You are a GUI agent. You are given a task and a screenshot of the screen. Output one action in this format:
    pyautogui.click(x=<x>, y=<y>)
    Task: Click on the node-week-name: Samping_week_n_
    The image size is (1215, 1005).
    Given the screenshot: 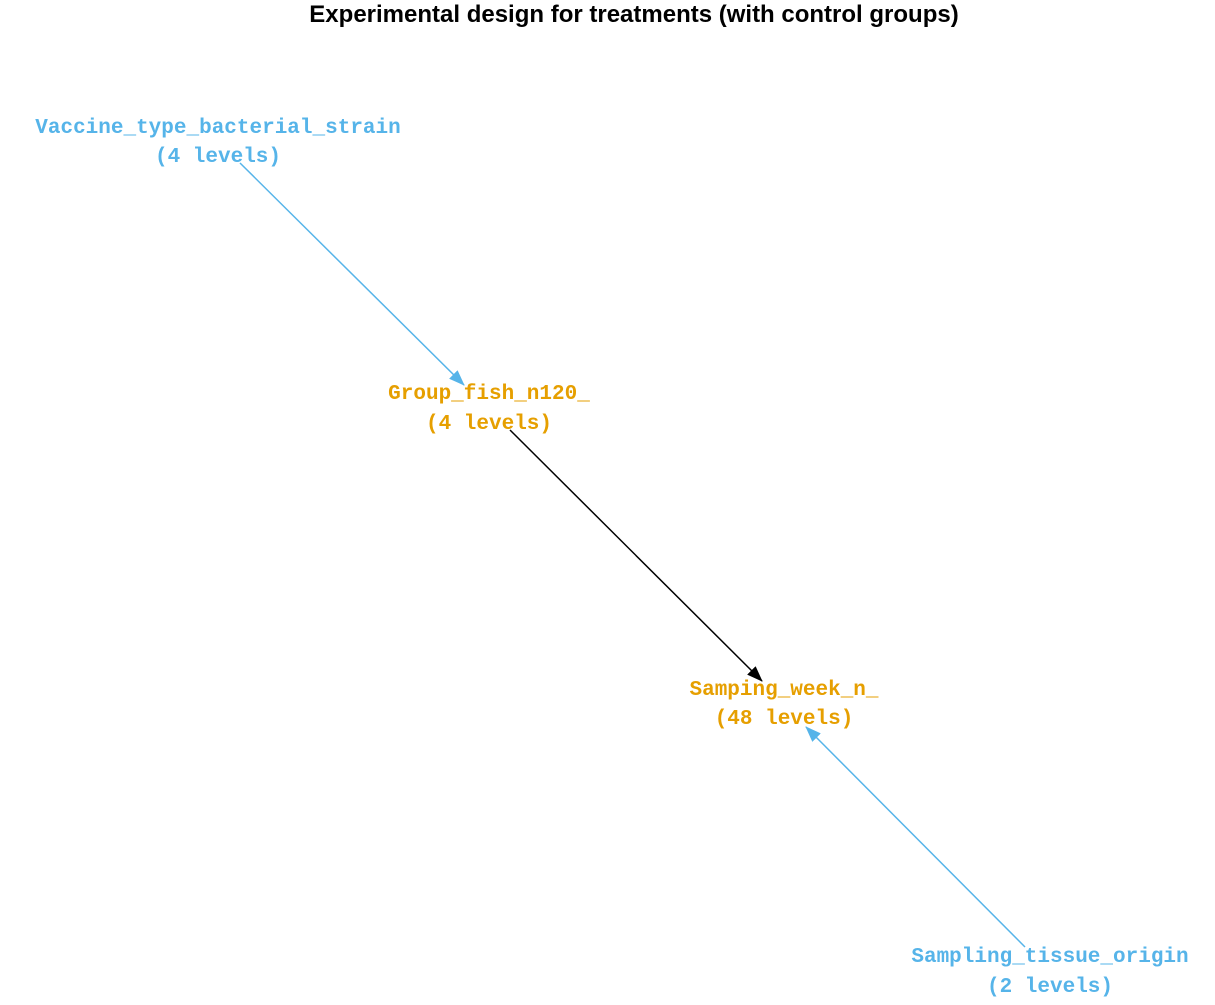 What is the action you would take?
    pyautogui.click(x=783, y=690)
    